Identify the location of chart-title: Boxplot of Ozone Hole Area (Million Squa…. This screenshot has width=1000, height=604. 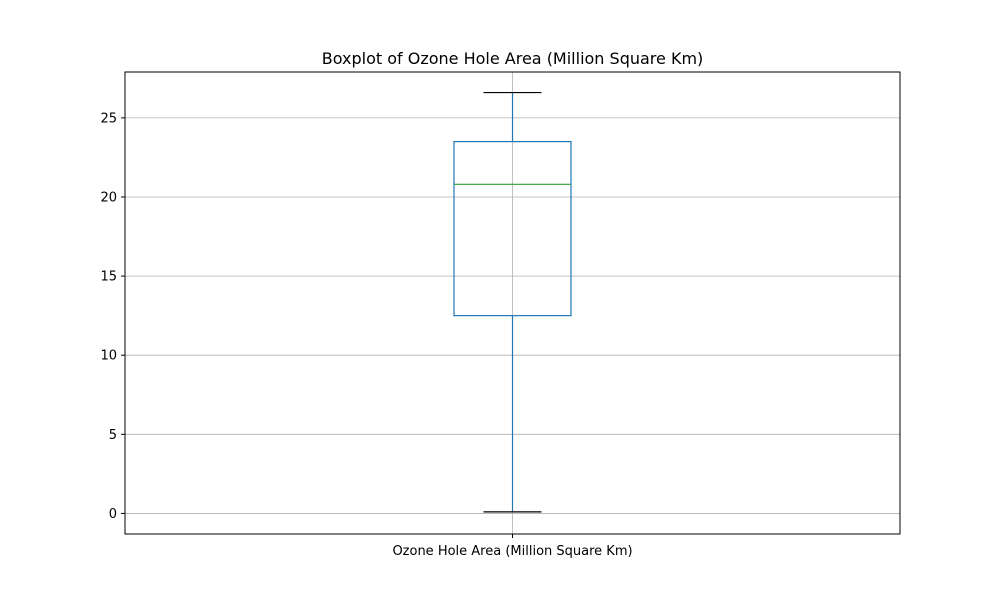
(513, 58).